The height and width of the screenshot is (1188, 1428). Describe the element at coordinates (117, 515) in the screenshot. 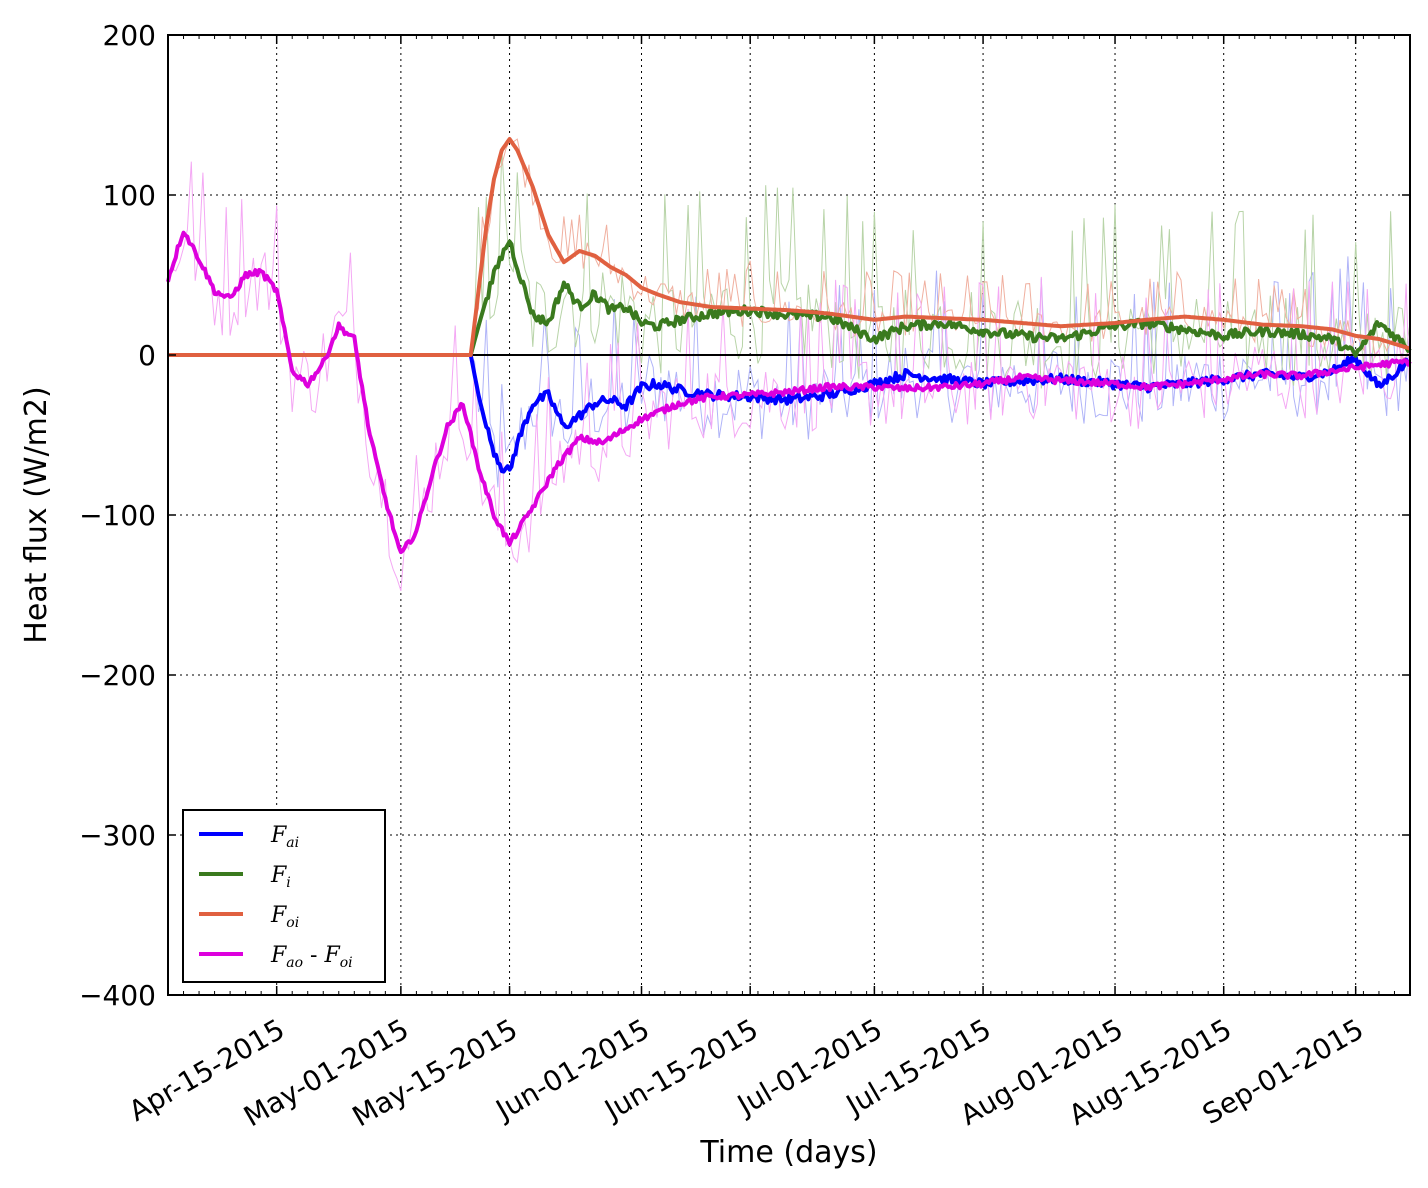

I see `y-tick-label: −100` at that location.